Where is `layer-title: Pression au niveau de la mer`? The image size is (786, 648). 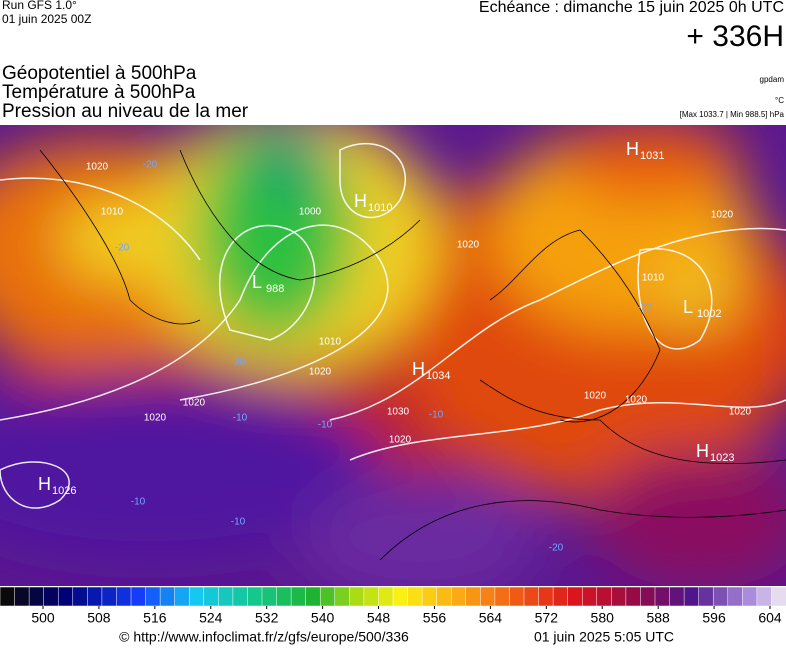 layer-title: Pression au niveau de la mer is located at coordinates (125, 111).